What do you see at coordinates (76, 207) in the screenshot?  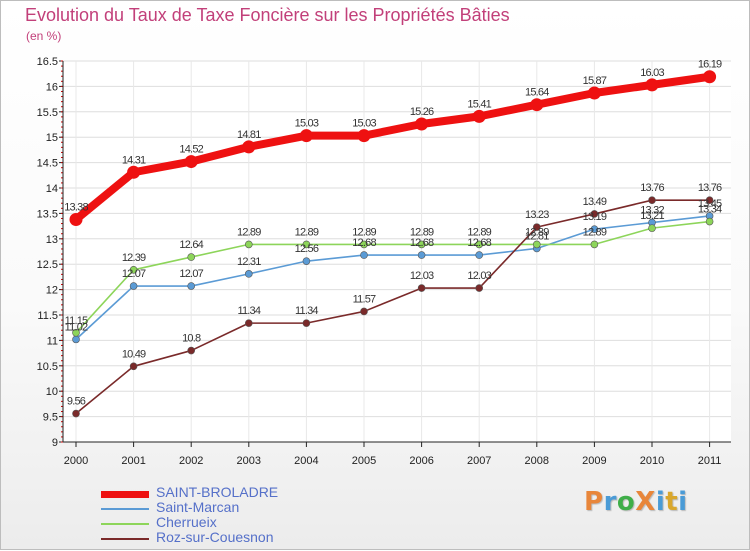 I see `data-label: 13.38` at bounding box center [76, 207].